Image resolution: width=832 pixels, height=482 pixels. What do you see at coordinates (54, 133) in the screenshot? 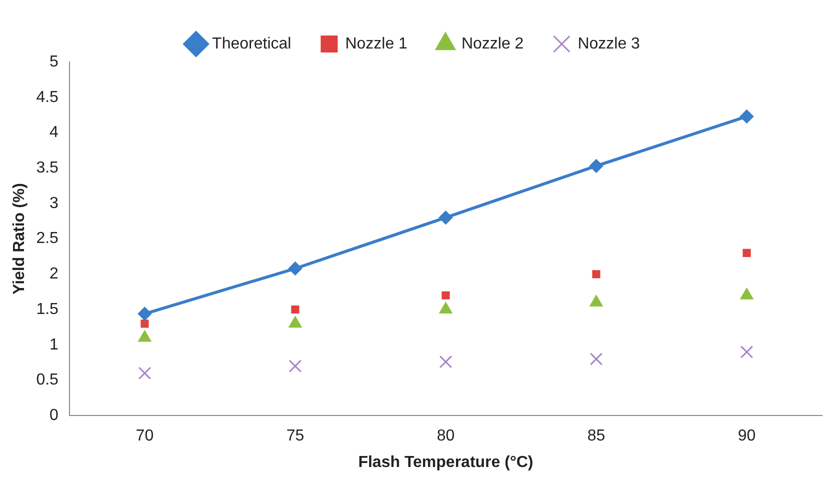
I see `y-tick-label: 4` at bounding box center [54, 133].